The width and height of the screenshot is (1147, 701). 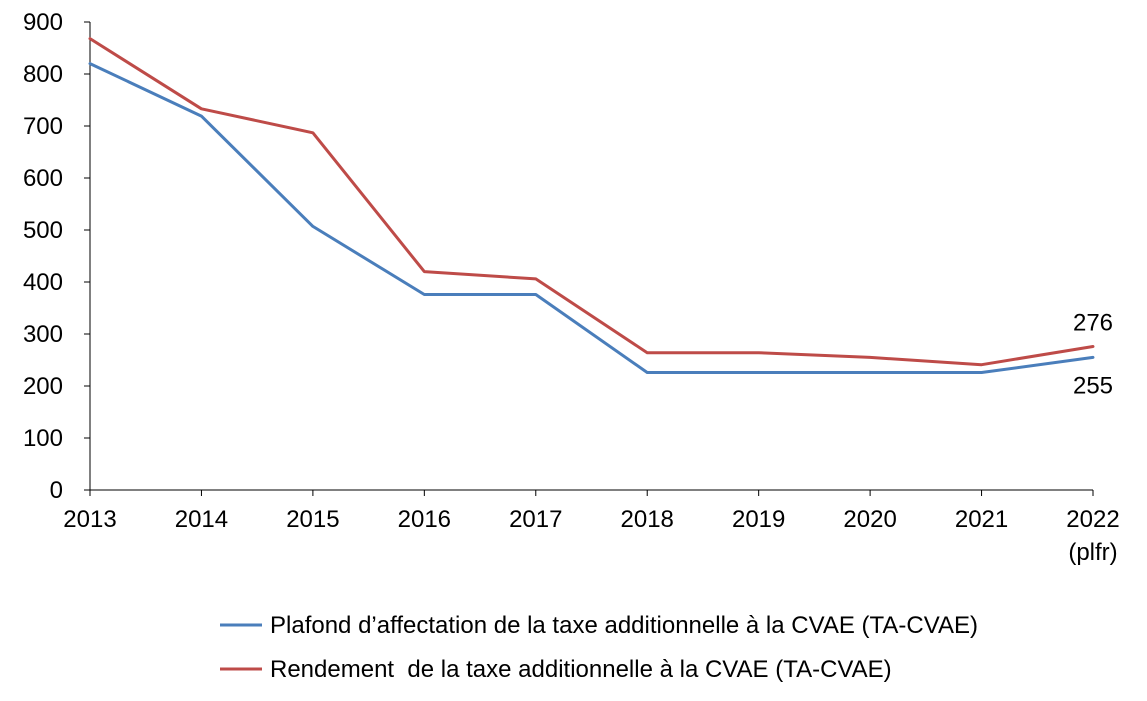 I want to click on x-tick-label: 2015, so click(x=312, y=519).